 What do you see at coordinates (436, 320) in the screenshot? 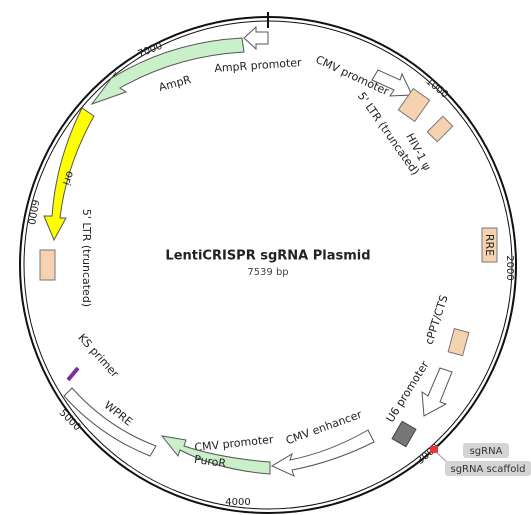
I see `feature-label: cPPT/CTS` at bounding box center [436, 320].